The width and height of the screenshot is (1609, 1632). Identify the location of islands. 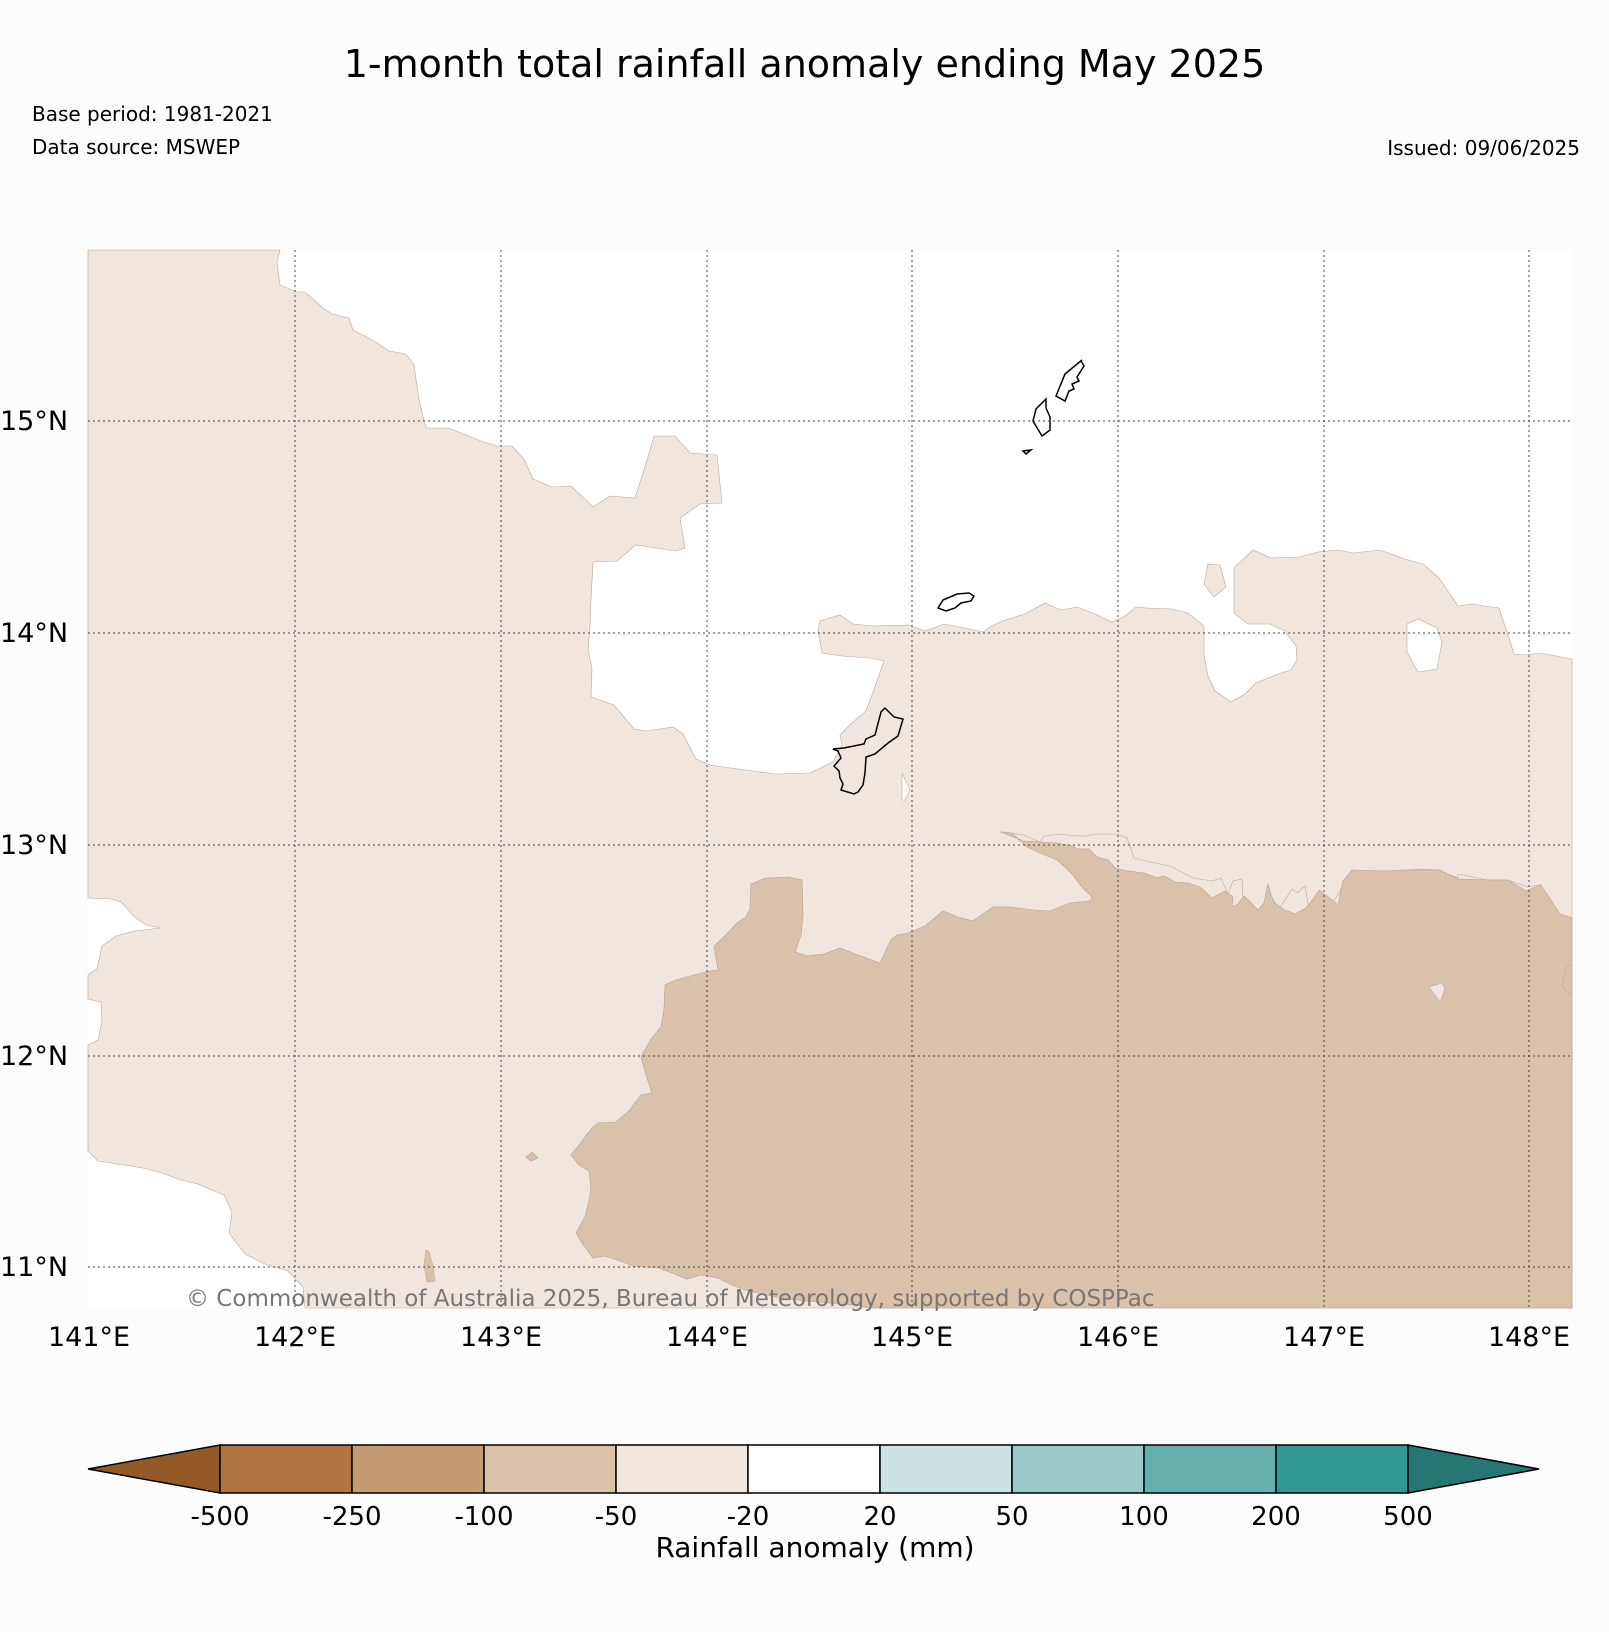
(958, 577).